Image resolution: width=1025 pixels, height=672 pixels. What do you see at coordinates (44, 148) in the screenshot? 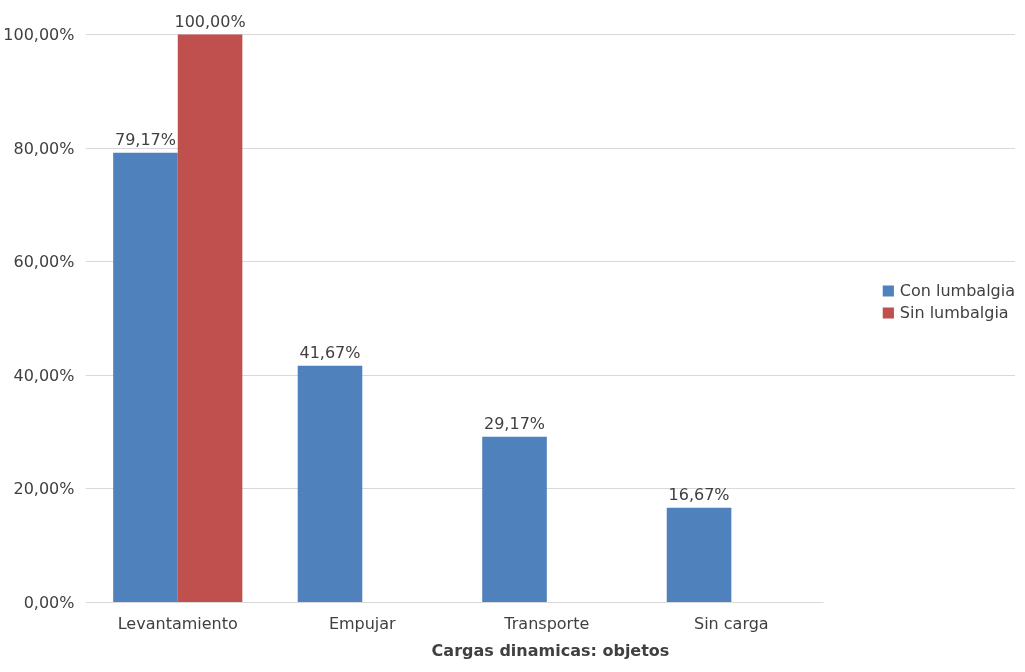
I see `y-tick-label: 80,00%` at bounding box center [44, 148].